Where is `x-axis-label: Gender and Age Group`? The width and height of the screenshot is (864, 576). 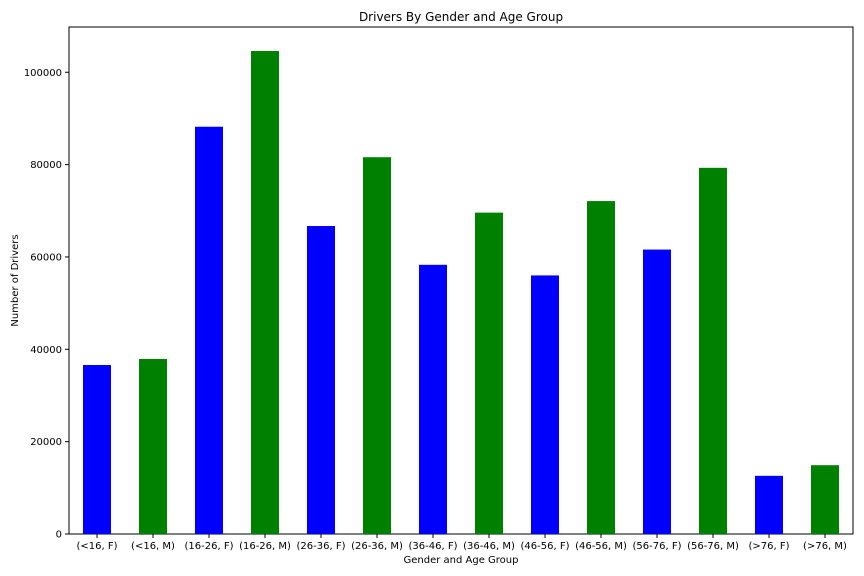
x-axis-label: Gender and Age Group is located at coordinates (461, 560).